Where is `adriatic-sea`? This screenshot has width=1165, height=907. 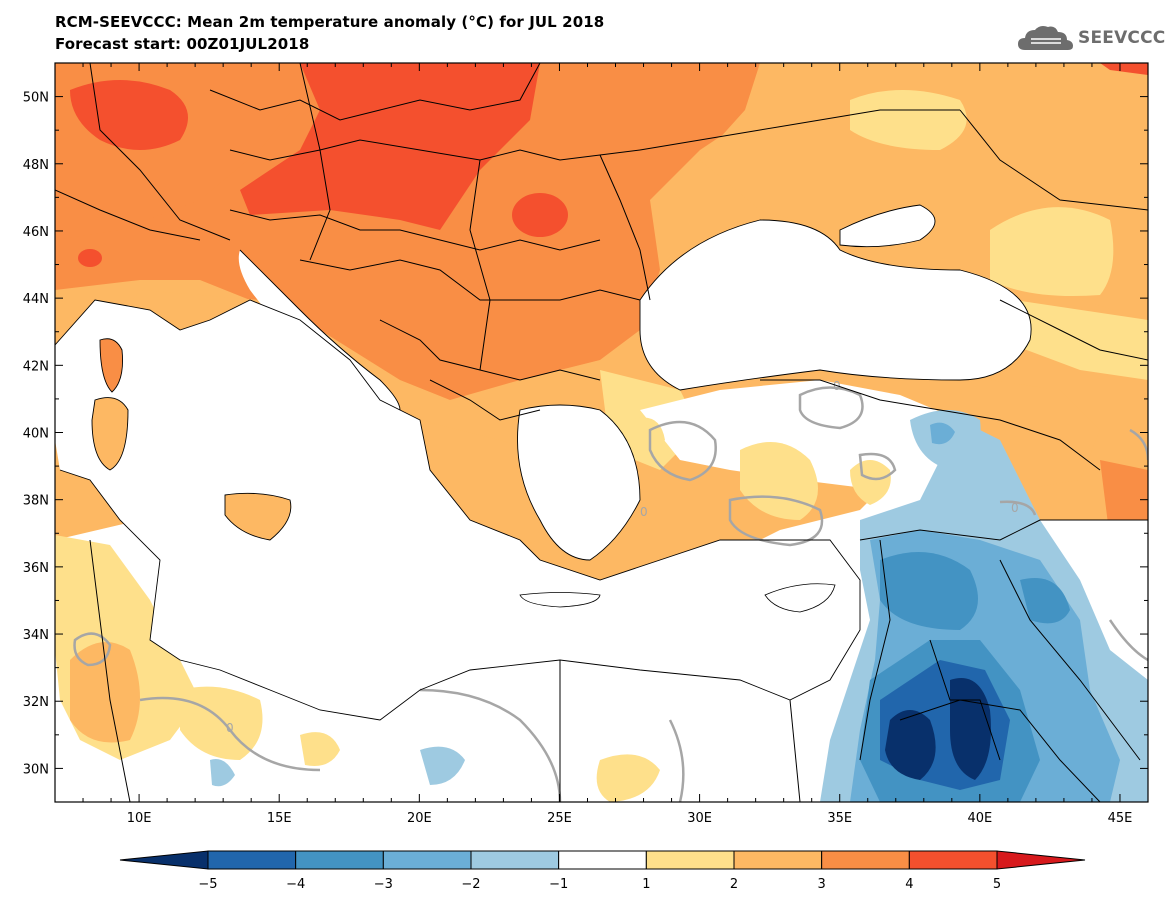 adriatic-sea is located at coordinates (319, 330).